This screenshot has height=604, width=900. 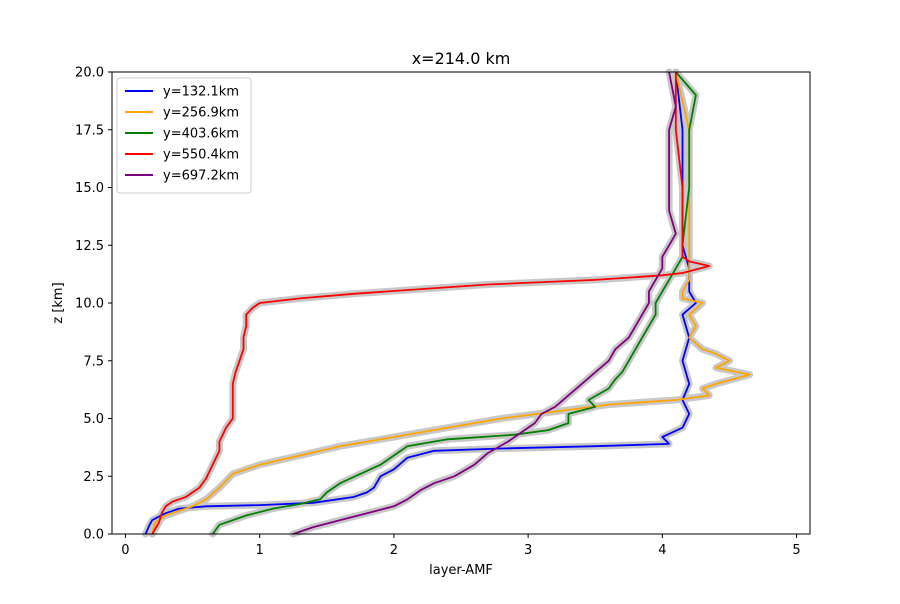 What do you see at coordinates (93, 361) in the screenshot?
I see `y-tick-label: 7.5` at bounding box center [93, 361].